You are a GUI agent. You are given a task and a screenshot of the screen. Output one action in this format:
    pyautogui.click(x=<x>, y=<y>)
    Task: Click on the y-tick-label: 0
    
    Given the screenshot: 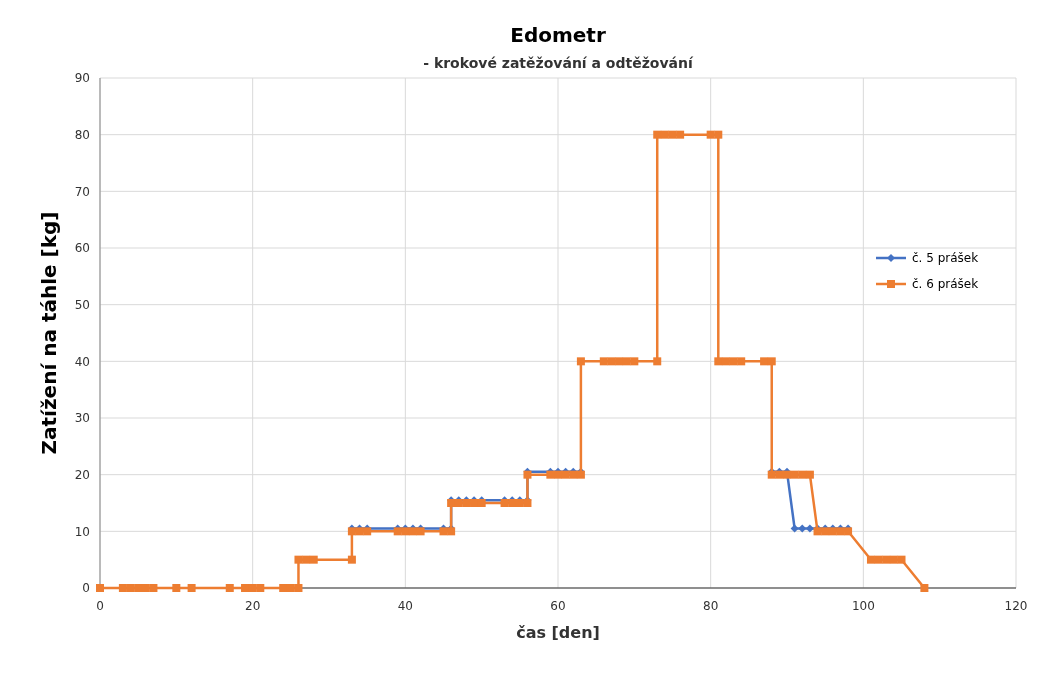 What is the action you would take?
    pyautogui.click(x=86, y=588)
    